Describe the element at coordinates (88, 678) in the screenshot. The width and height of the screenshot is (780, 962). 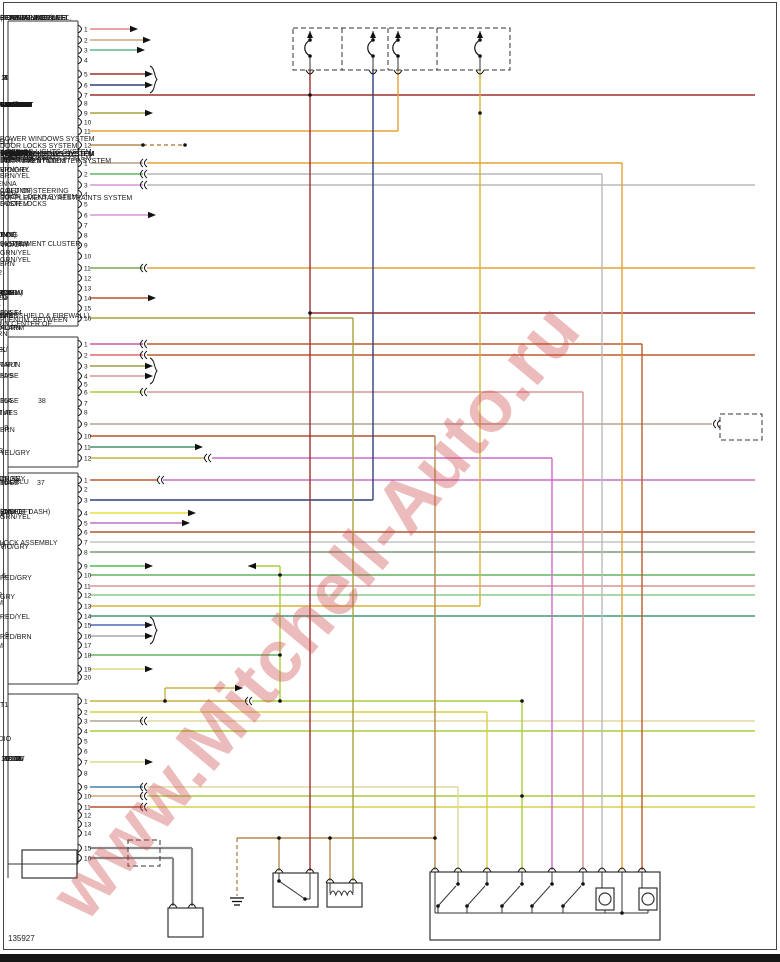
I see `pin-number: 20` at that location.